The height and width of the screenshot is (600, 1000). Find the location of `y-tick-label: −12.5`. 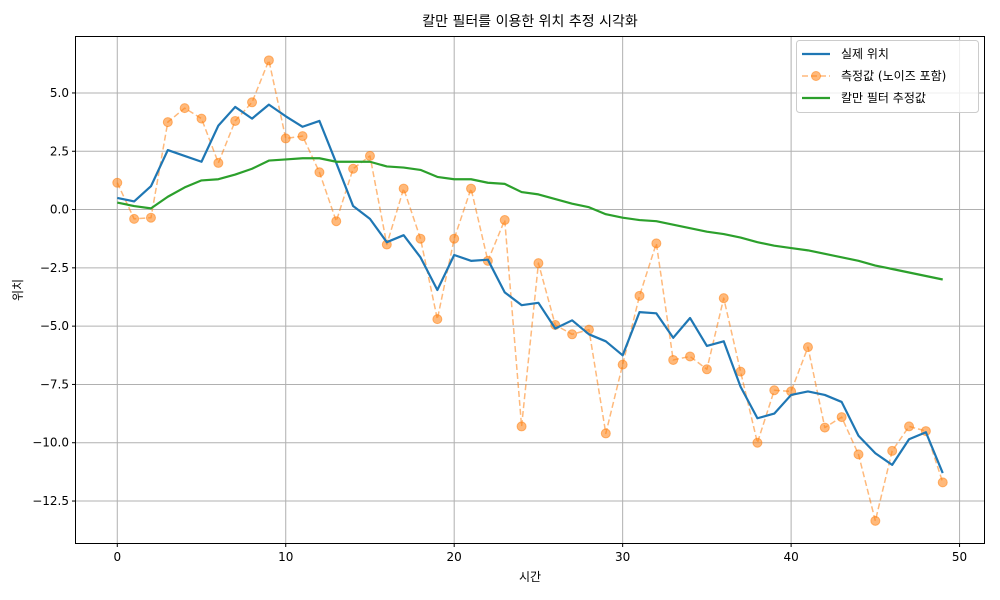

y-tick-label: −12.5 is located at coordinates (50, 501).